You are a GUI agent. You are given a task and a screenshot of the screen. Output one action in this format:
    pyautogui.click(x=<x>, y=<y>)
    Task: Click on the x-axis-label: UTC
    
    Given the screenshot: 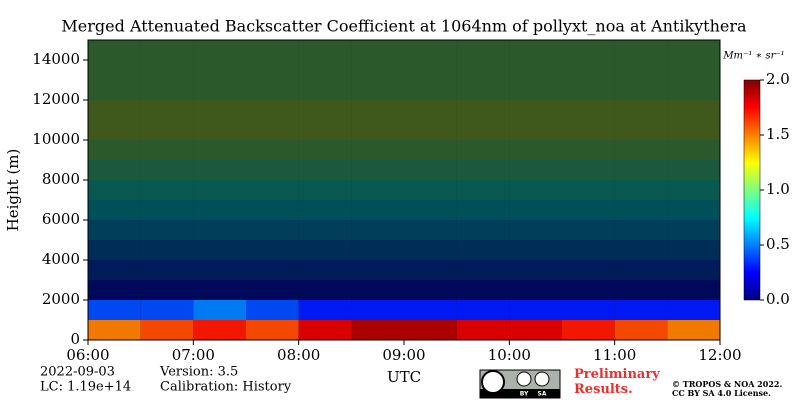 What is the action you would take?
    pyautogui.click(x=404, y=377)
    